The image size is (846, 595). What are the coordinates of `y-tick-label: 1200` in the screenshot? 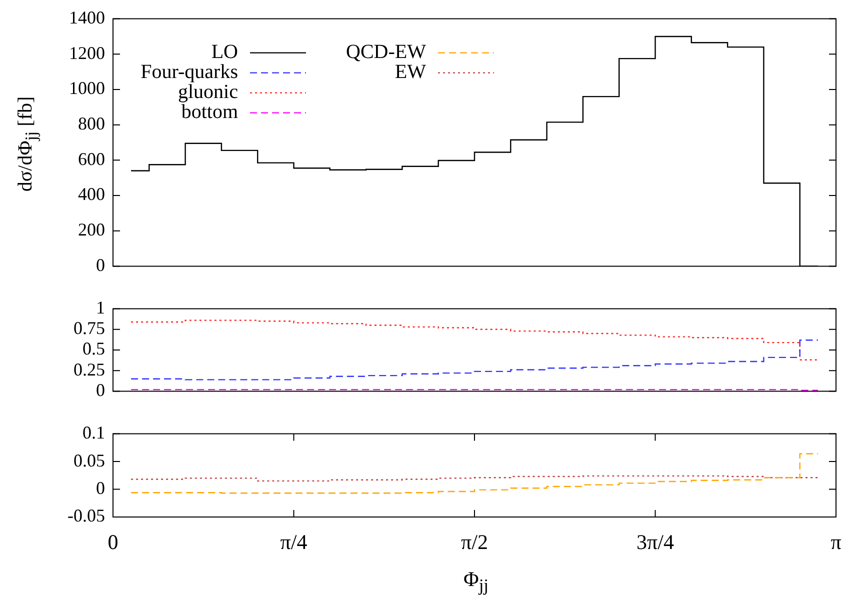 It's located at (87, 52).